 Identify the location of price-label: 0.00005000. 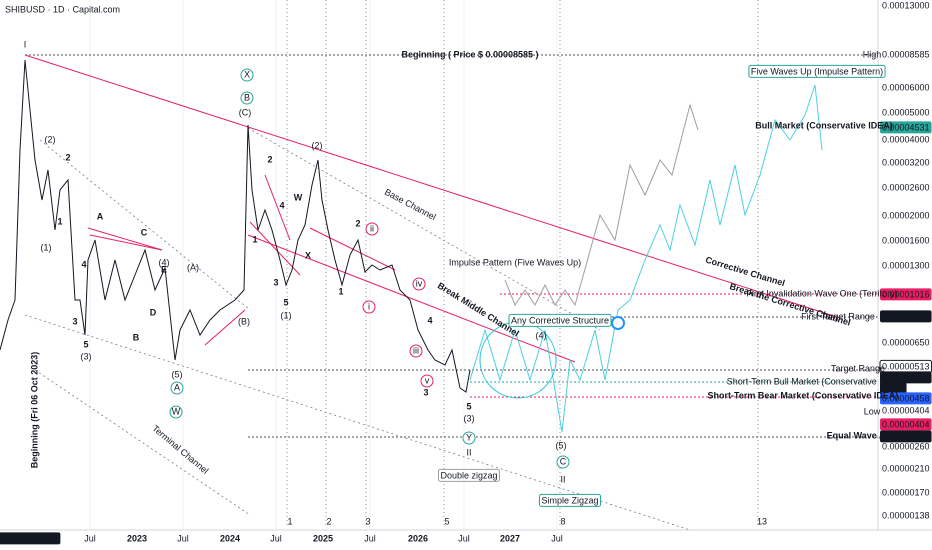
(906, 112).